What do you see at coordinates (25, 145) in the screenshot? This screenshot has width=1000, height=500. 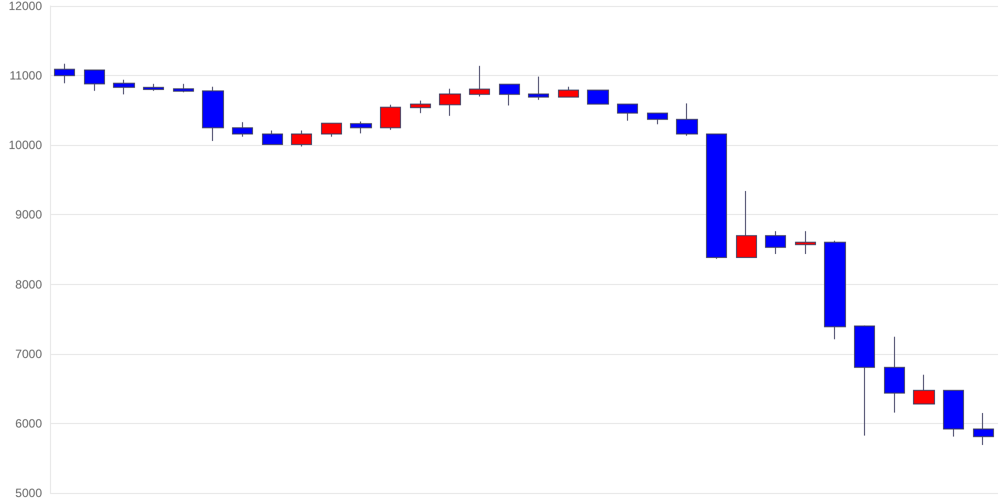 I see `y-tick-label: 10000` at bounding box center [25, 145].